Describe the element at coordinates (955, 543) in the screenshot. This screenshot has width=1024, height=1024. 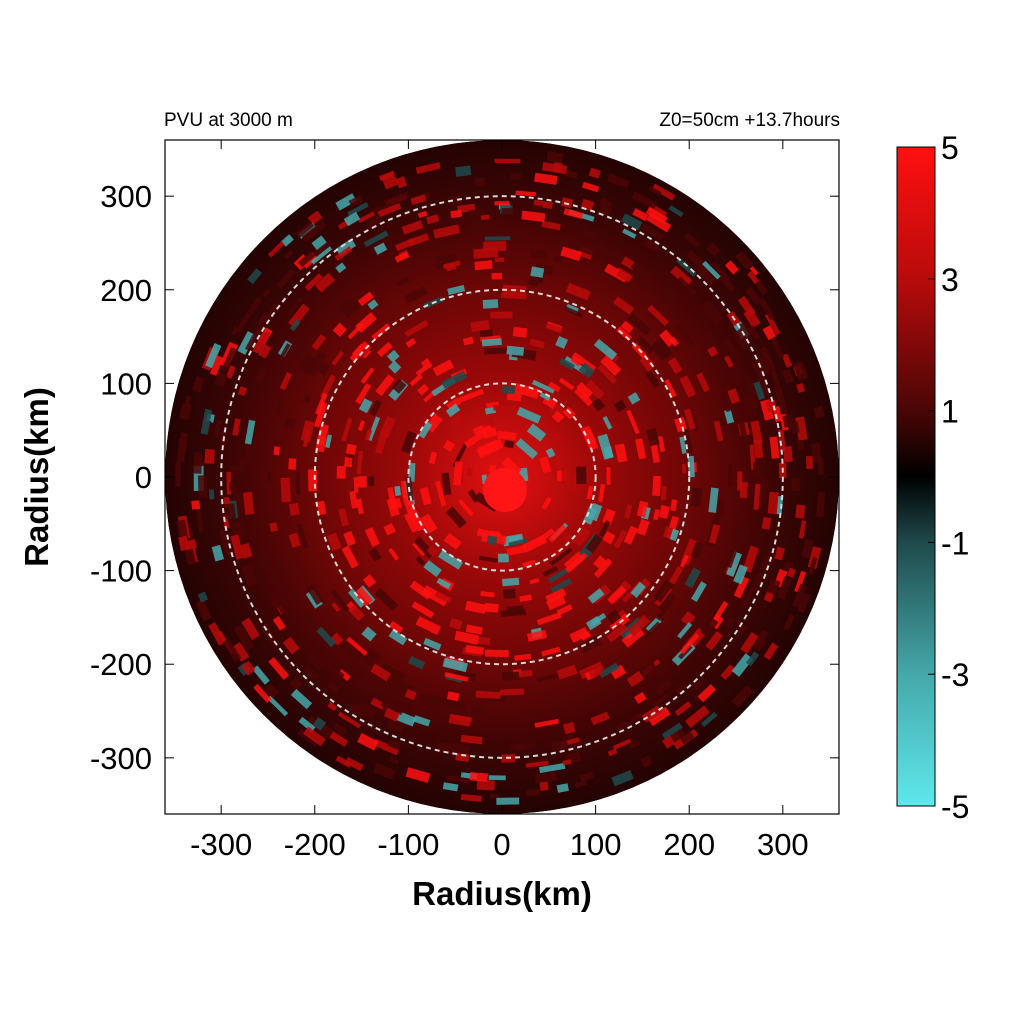
I see `colorbar-tick-label: -1` at that location.